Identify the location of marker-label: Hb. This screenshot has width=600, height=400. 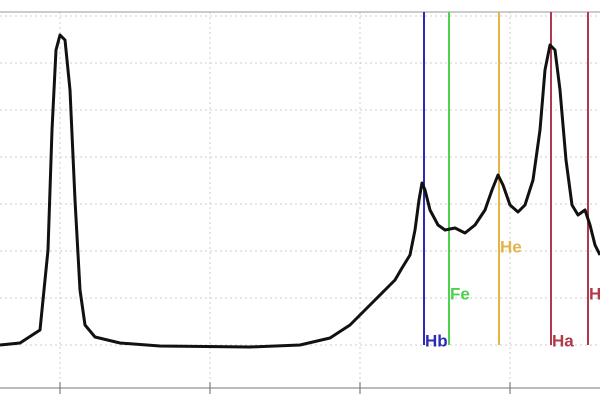
(436, 340).